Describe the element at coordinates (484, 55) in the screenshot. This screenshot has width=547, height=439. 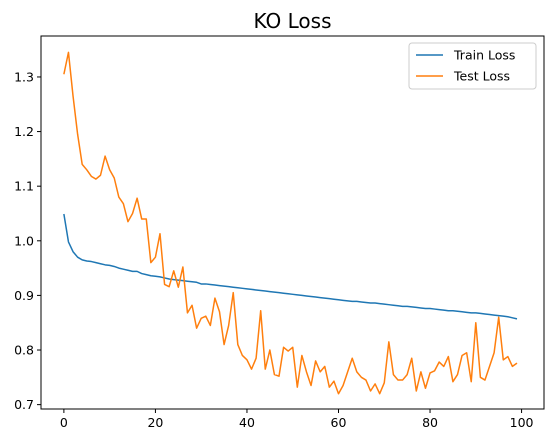
I see `legend-label: Train Loss` at that location.